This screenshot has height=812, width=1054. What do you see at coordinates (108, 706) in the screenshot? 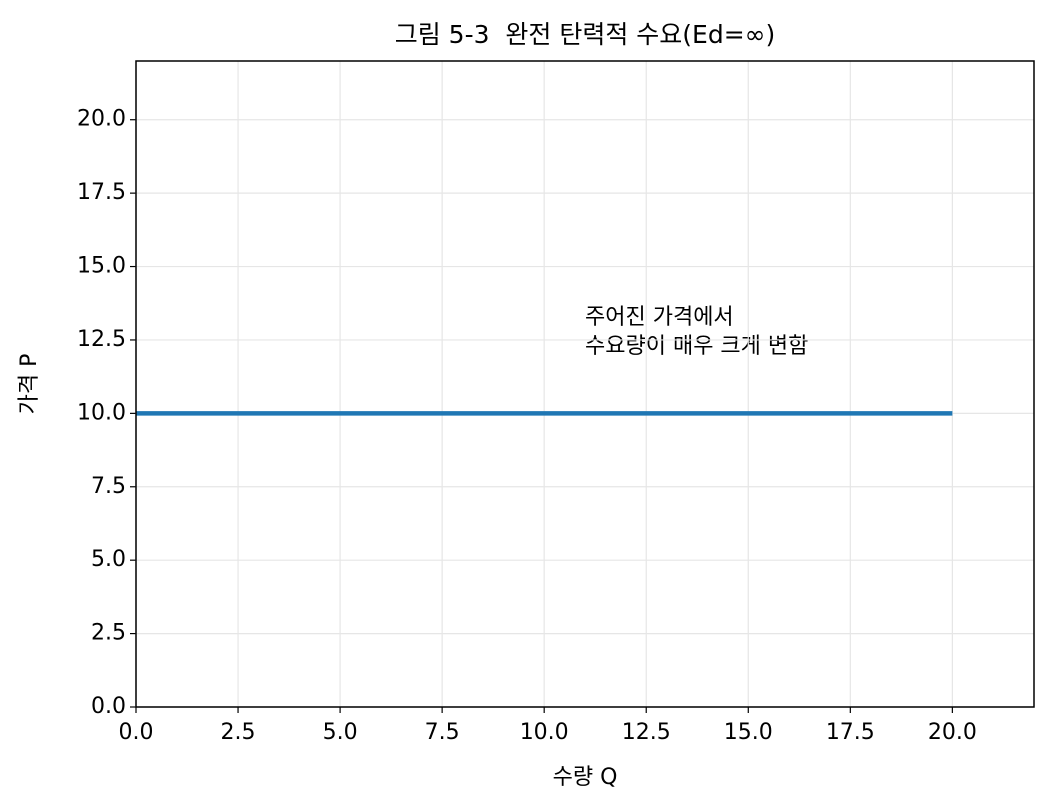
I see `y-tick-label: 0.0` at bounding box center [108, 706].